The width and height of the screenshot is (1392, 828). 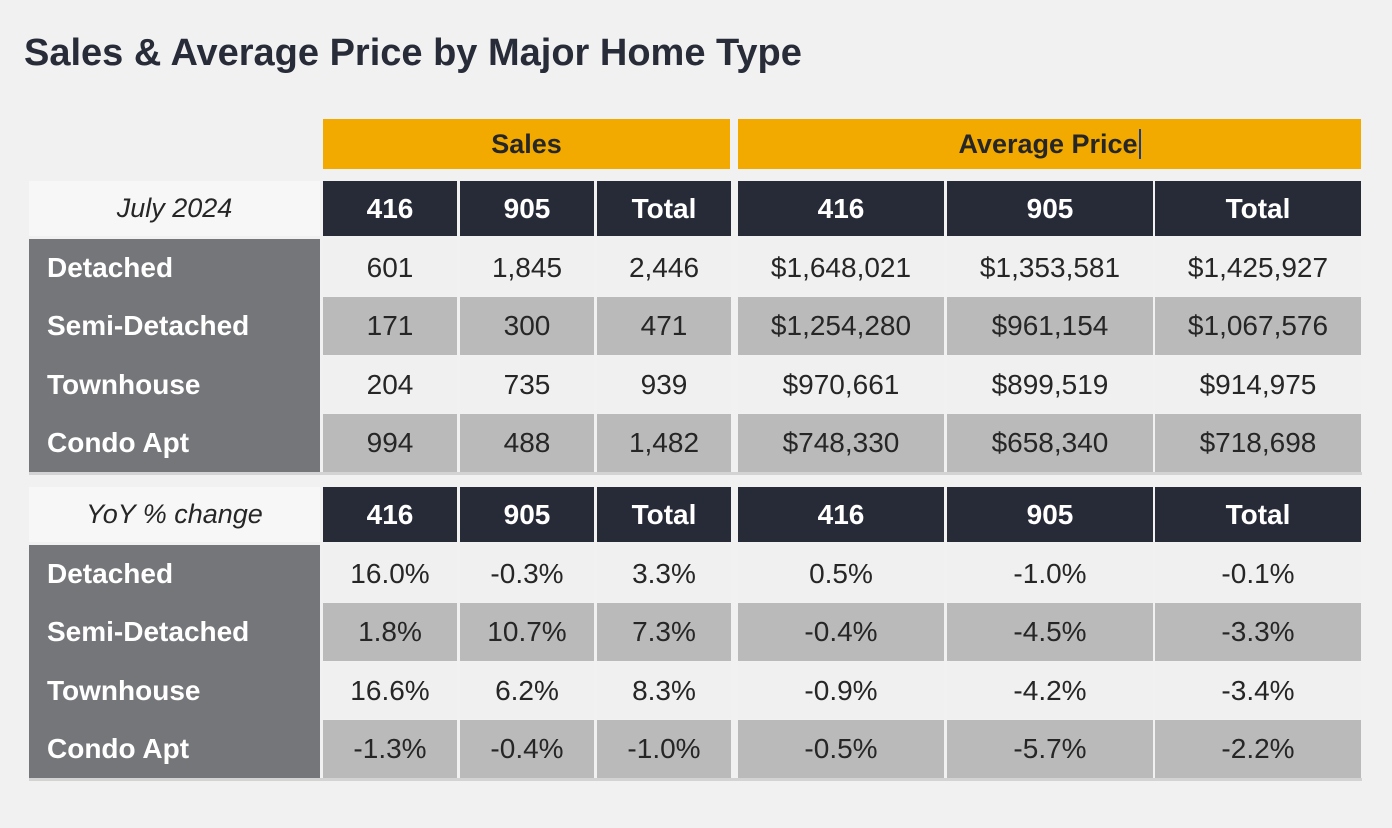 I want to click on table-cell-yoy-r3-c5: -2.2%, so click(x=1258, y=749).